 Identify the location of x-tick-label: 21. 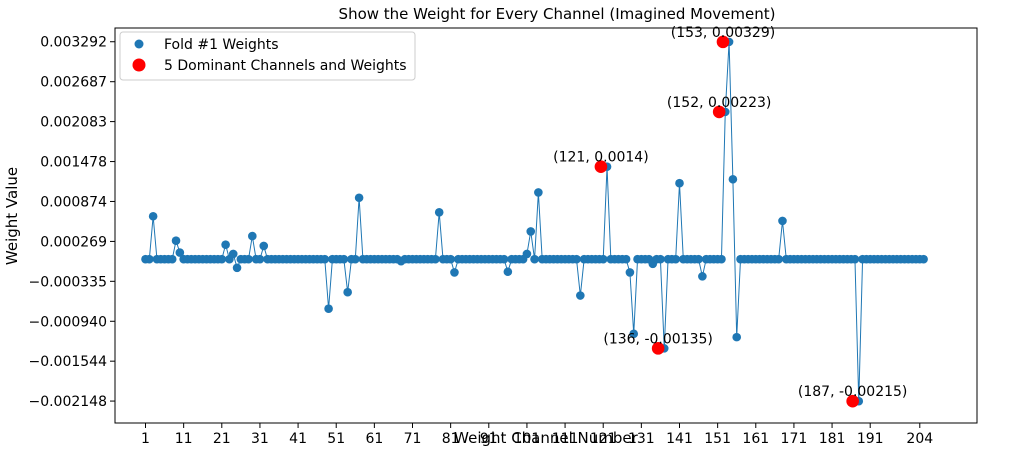
(222, 439).